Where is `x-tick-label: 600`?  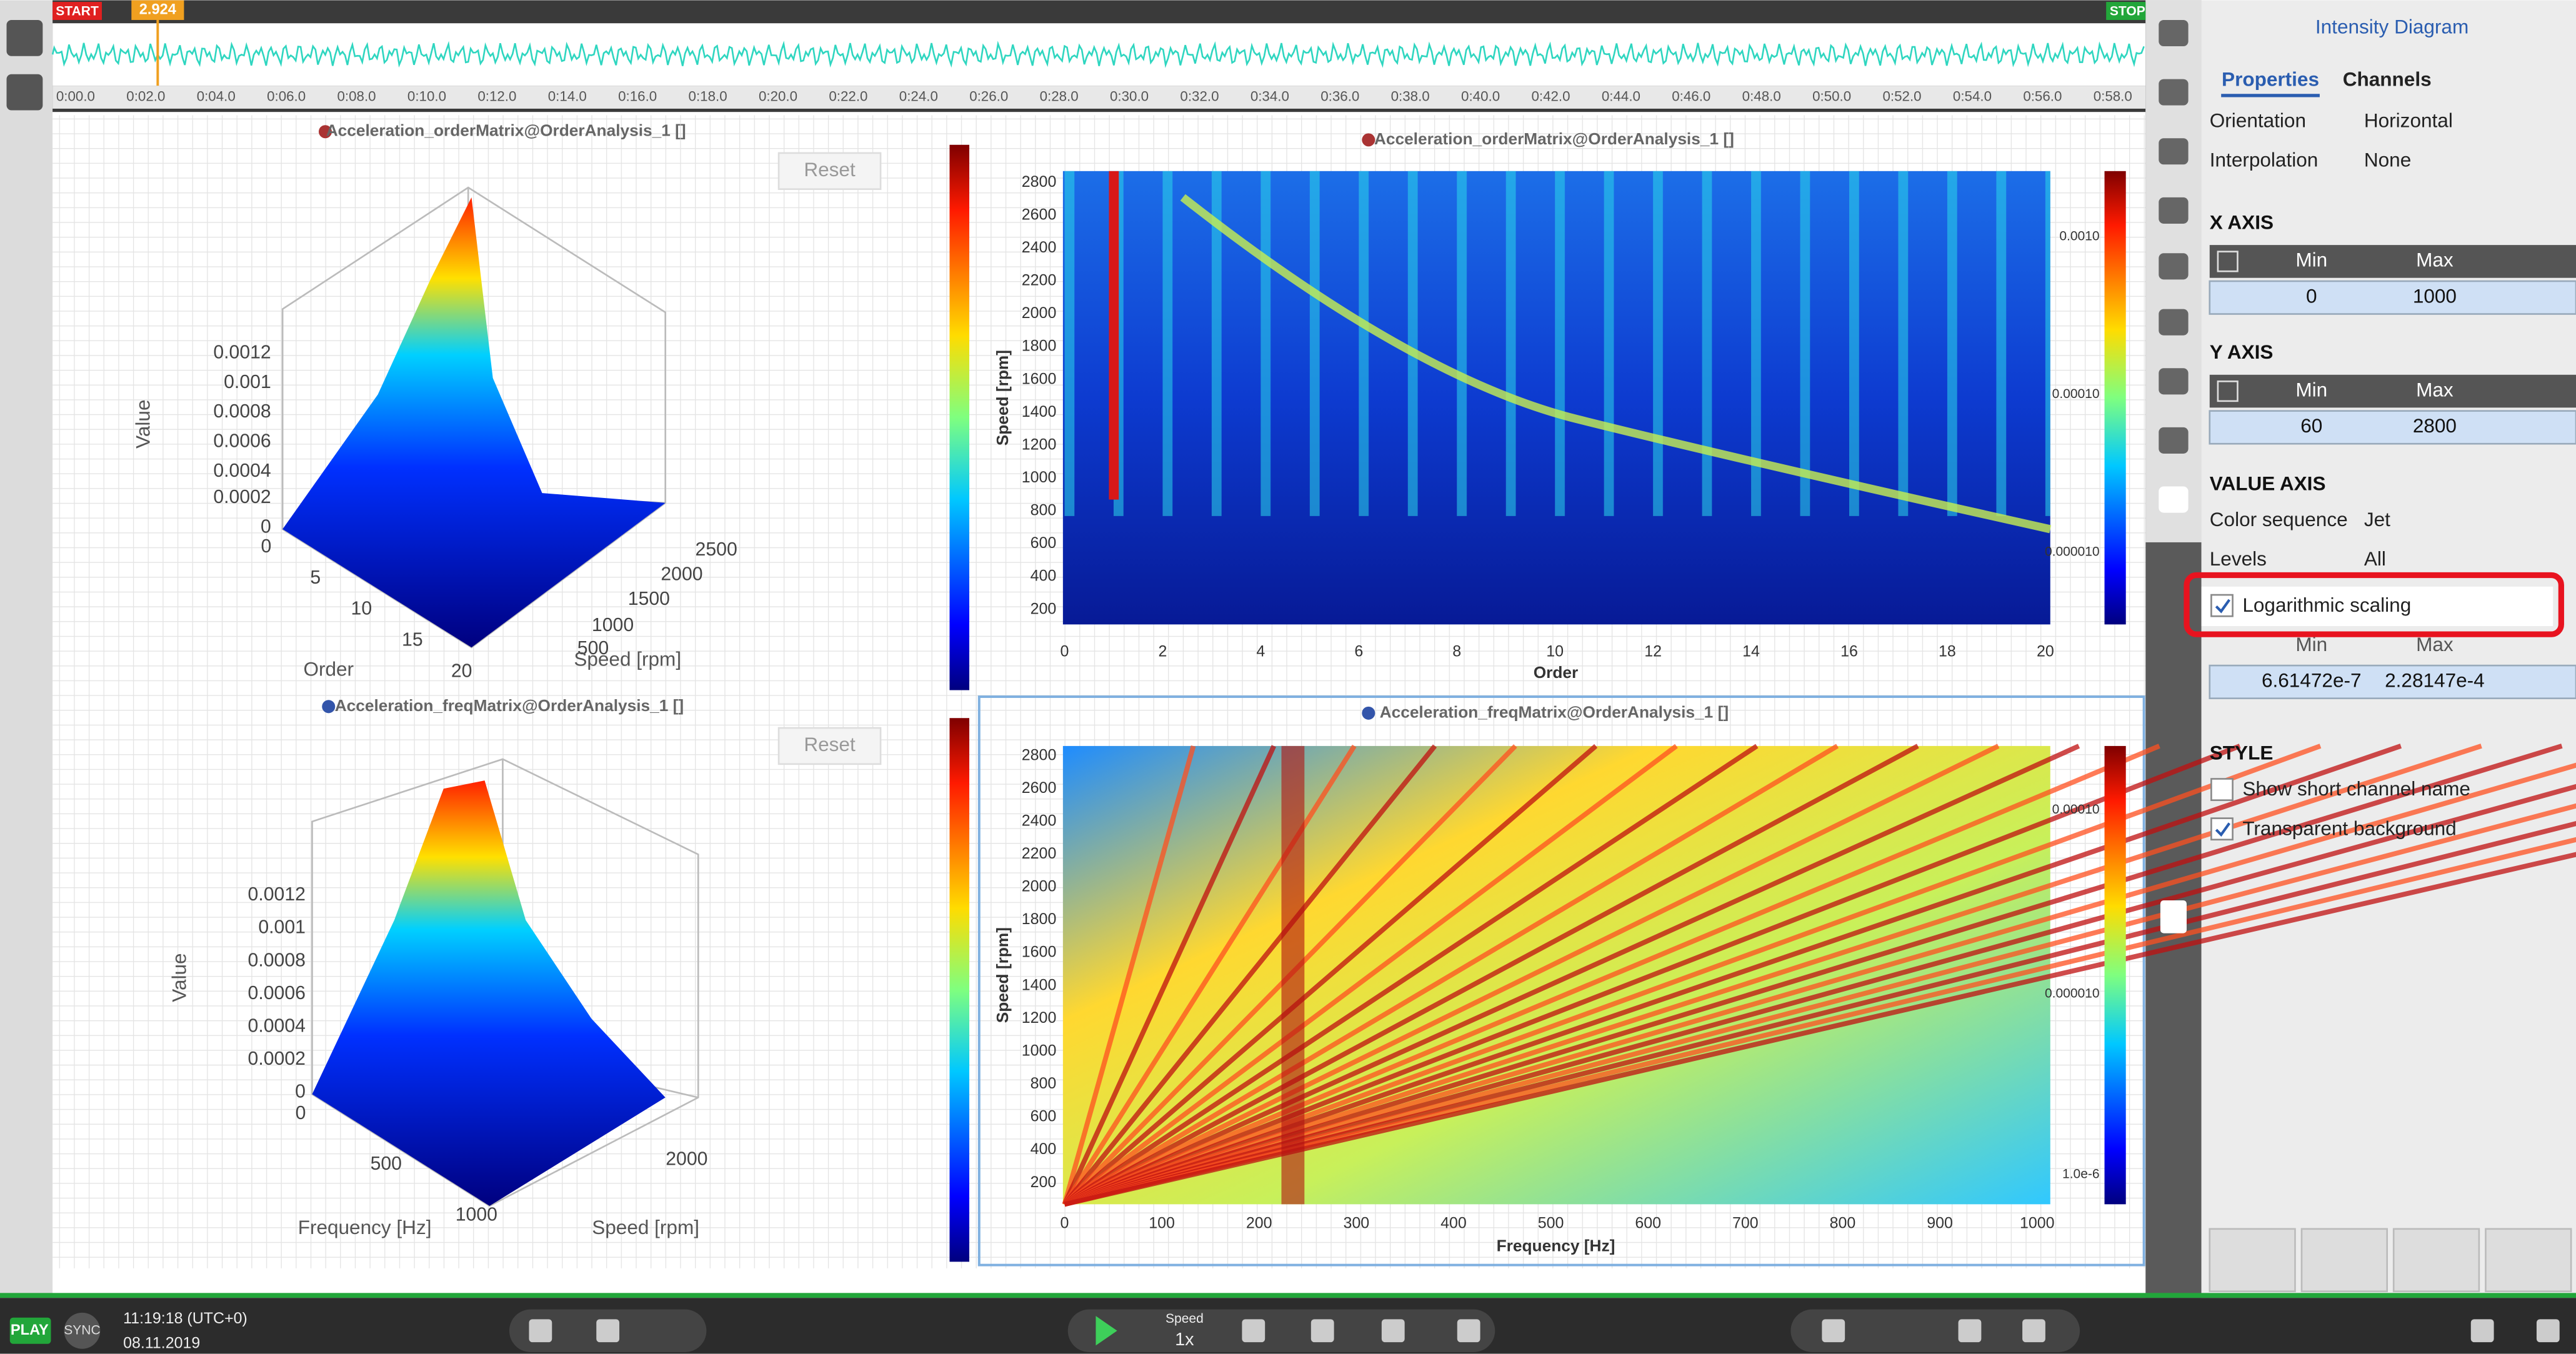
x-tick-label: 600 is located at coordinates (1648, 1223).